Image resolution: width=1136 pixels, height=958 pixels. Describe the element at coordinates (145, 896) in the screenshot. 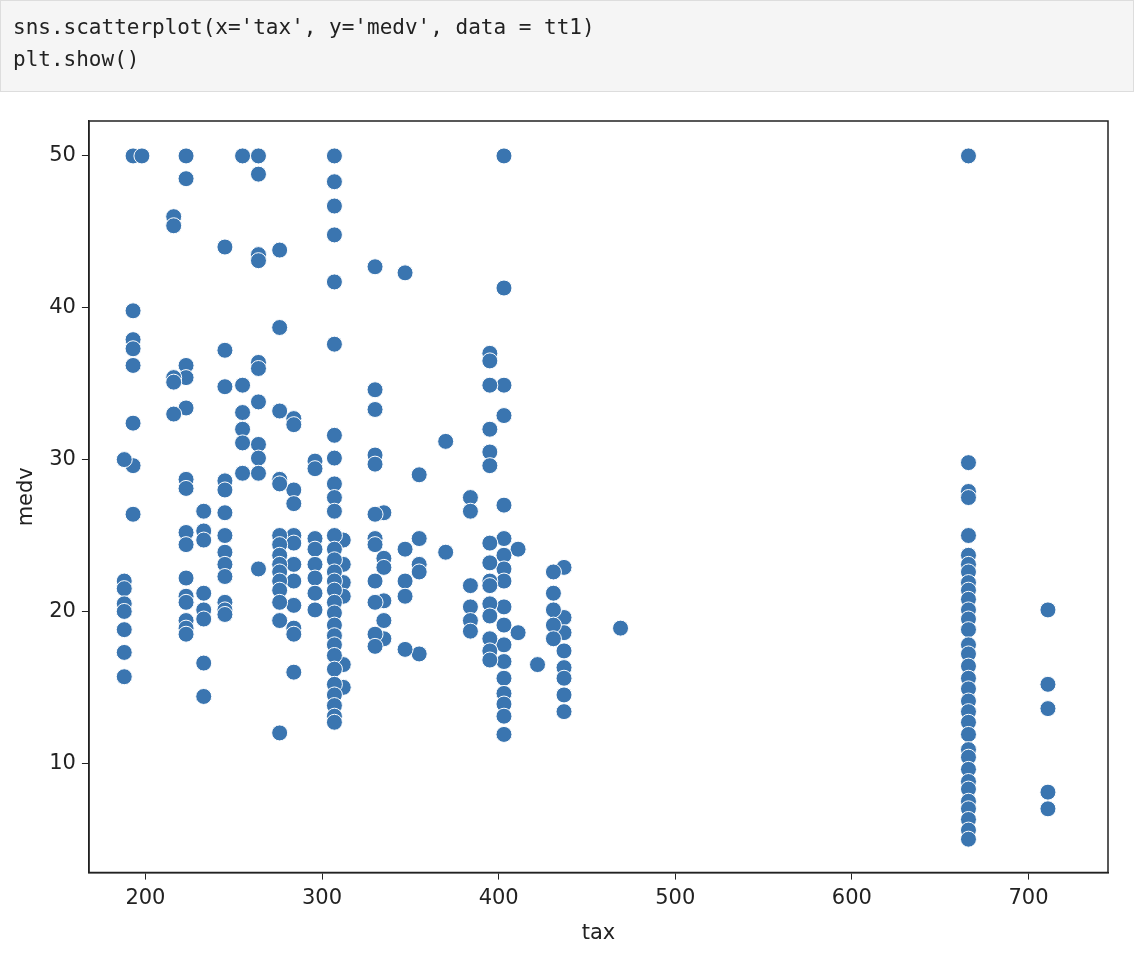

I see `x-tick-label: 200` at that location.